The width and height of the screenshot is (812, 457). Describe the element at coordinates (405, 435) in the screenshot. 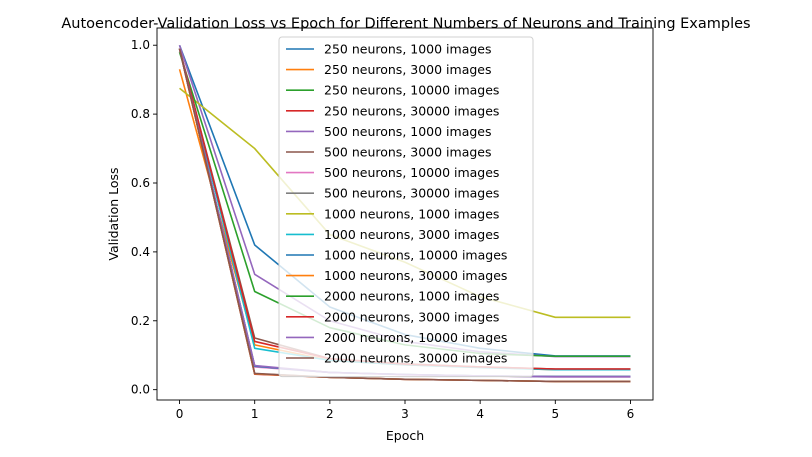

I see `x-axis-label: Epoch` at that location.